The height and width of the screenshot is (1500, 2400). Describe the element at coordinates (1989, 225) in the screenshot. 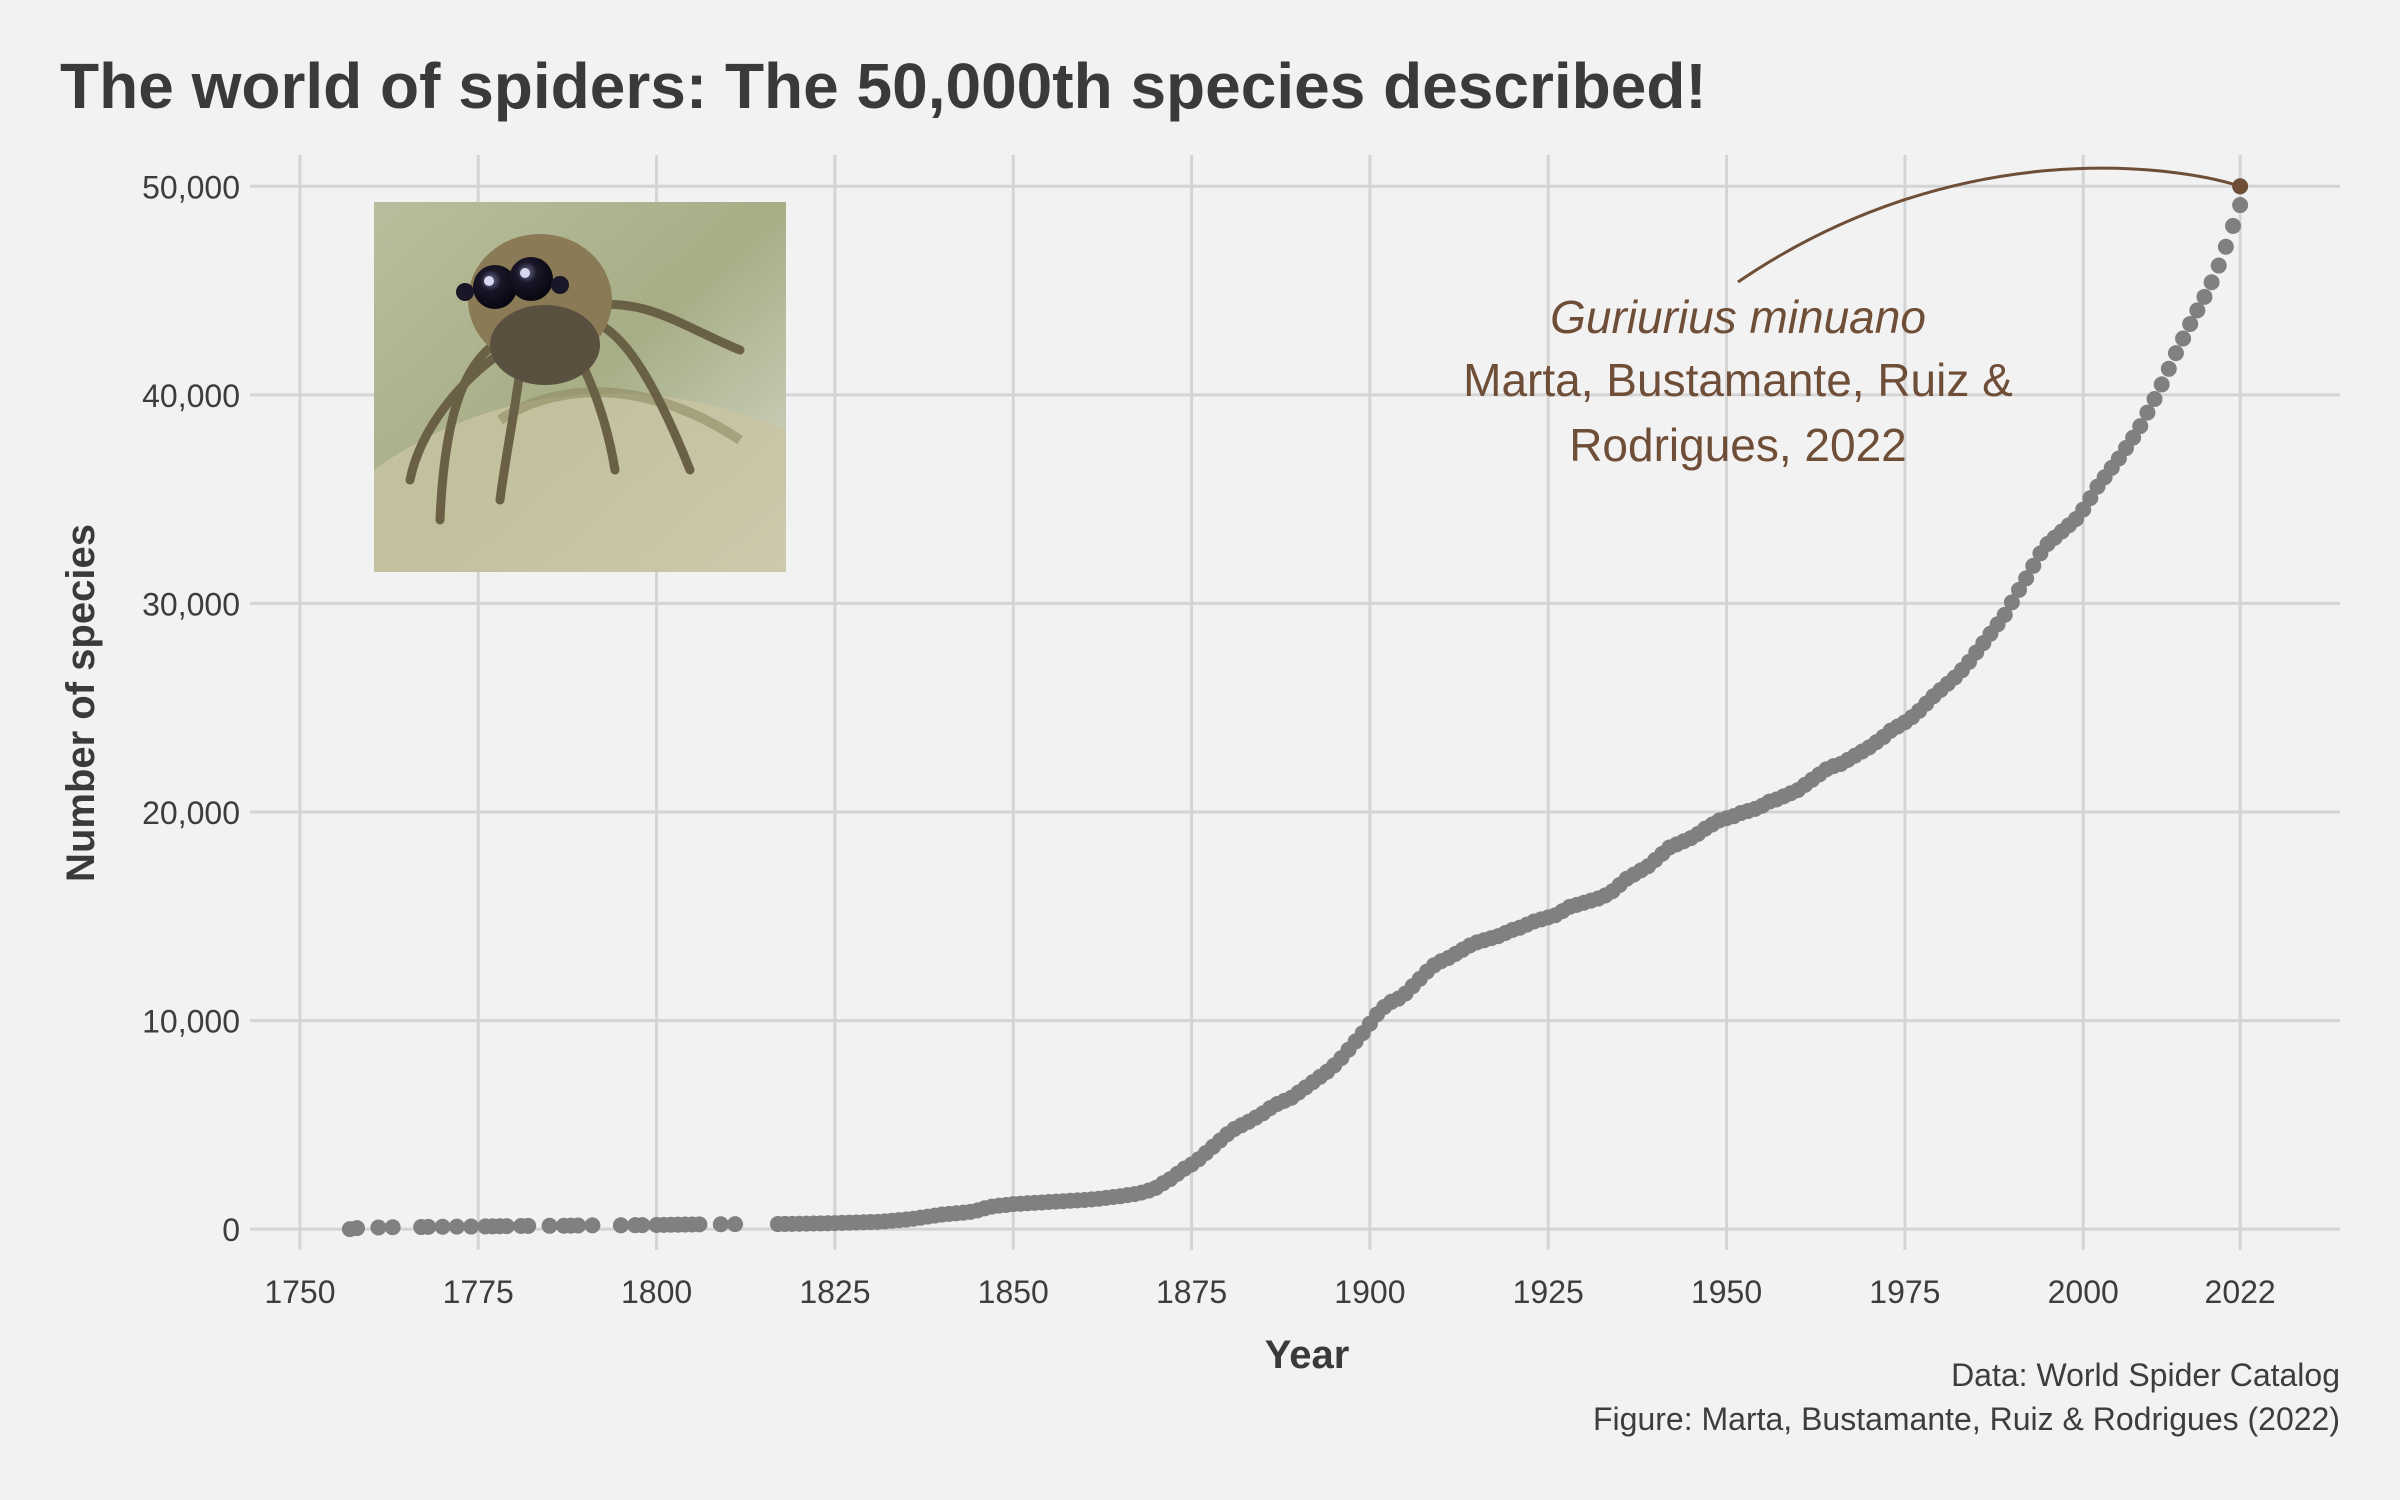

I see `annotation-connector` at that location.